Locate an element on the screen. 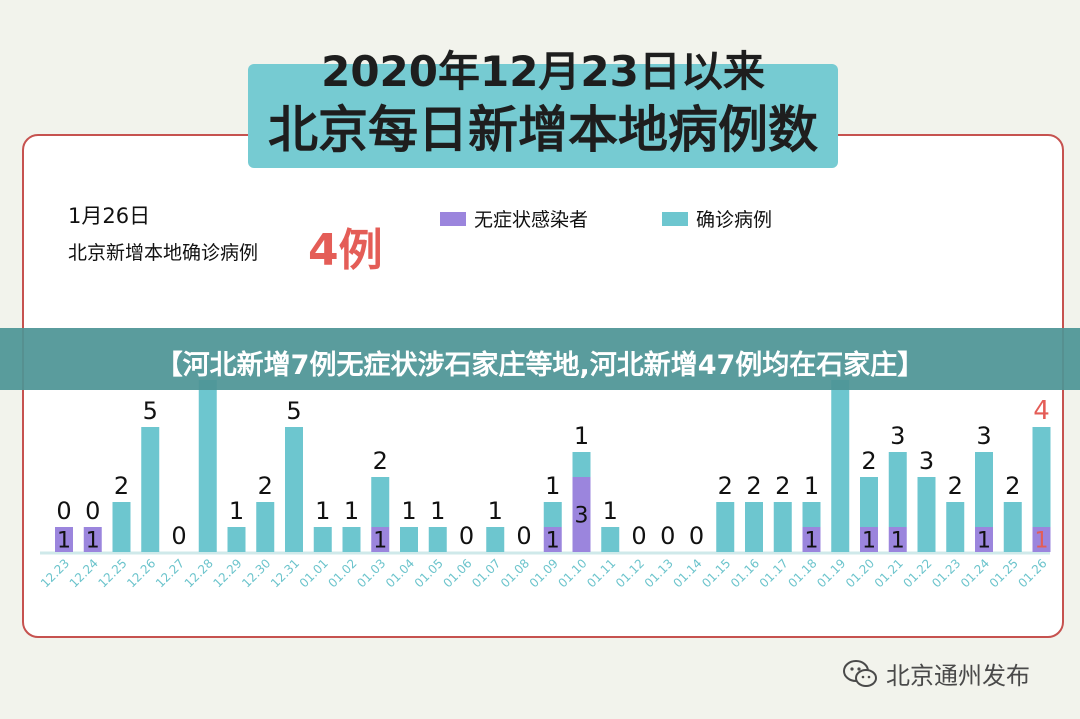 This screenshot has height=719, width=1080. headline-banner: 【河北新增7例无症状涉石家庄等地,河北新增47例均在石家庄】 is located at coordinates (540, 359).